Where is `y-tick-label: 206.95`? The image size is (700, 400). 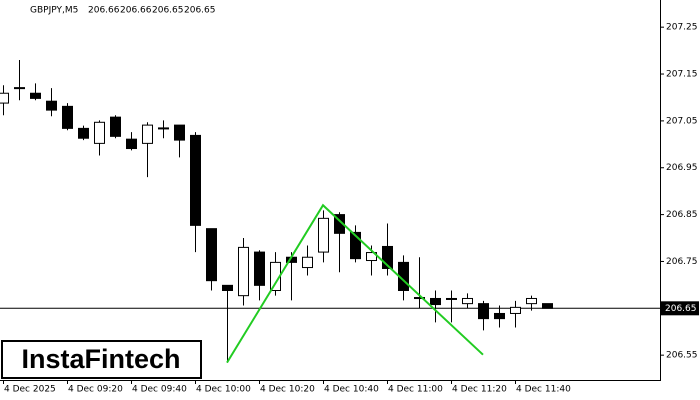 y-tick-label: 206.95 is located at coordinates (682, 168).